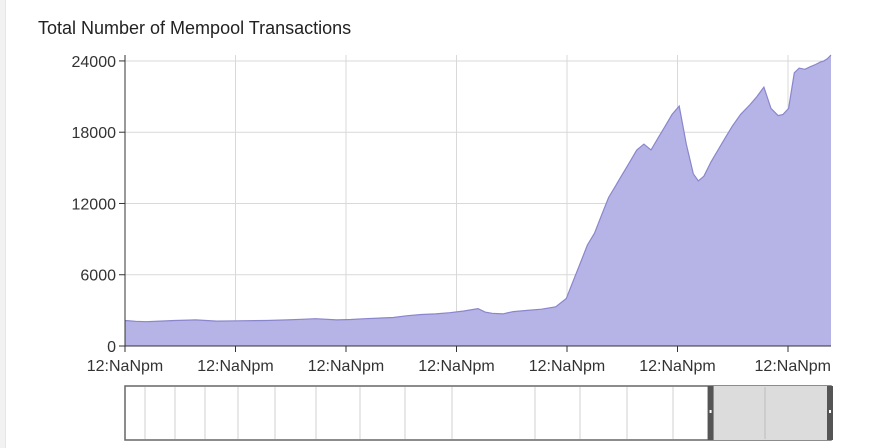 Image resolution: width=886 pixels, height=448 pixels. I want to click on y-tick-label: 24000, so click(94, 62).